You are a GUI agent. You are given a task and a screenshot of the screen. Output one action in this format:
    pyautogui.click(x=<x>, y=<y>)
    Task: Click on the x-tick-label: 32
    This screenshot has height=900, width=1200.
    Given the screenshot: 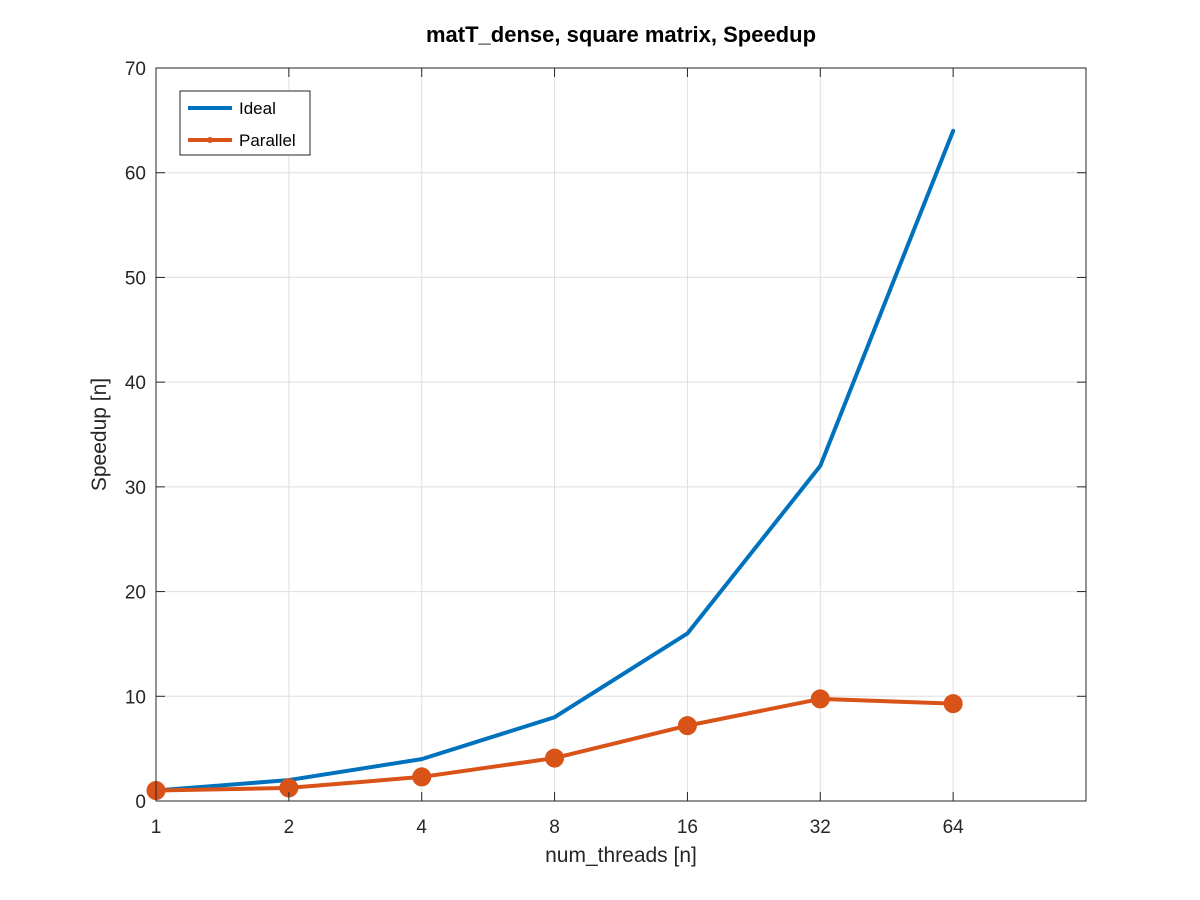 What is the action you would take?
    pyautogui.click(x=820, y=827)
    